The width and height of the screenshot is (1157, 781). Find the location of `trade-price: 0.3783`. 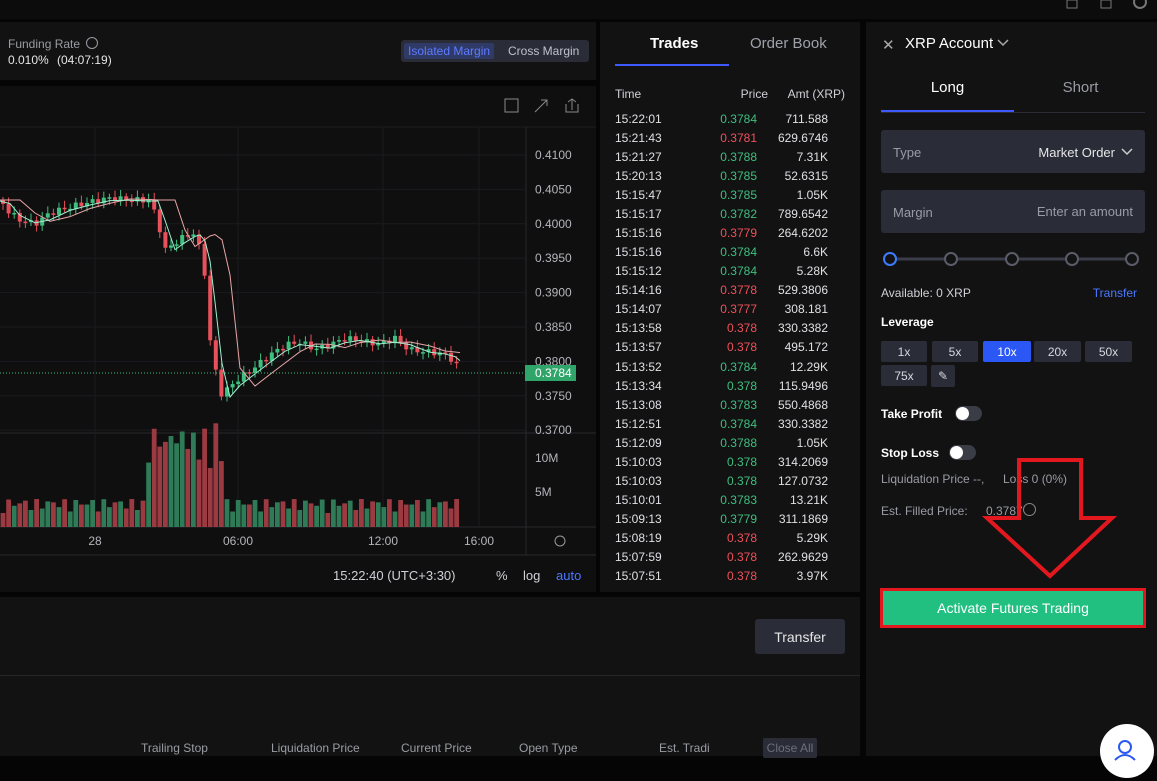

trade-price: 0.3783 is located at coordinates (738, 499).